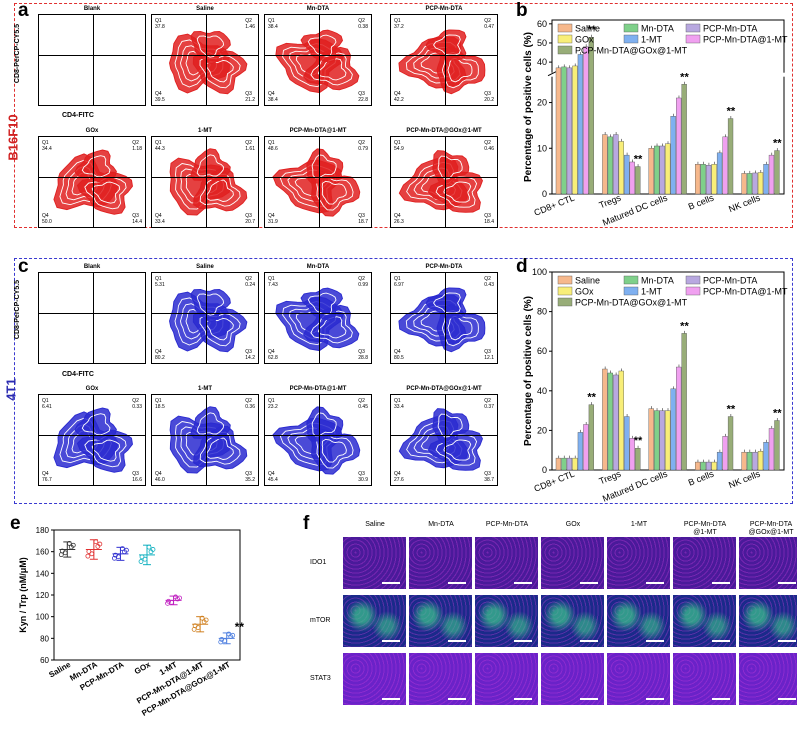 This screenshot has height=733, width=797. What do you see at coordinates (399, 219) in the screenshot?
I see `quadrant-q4-value: Q4 26.3` at bounding box center [399, 219].